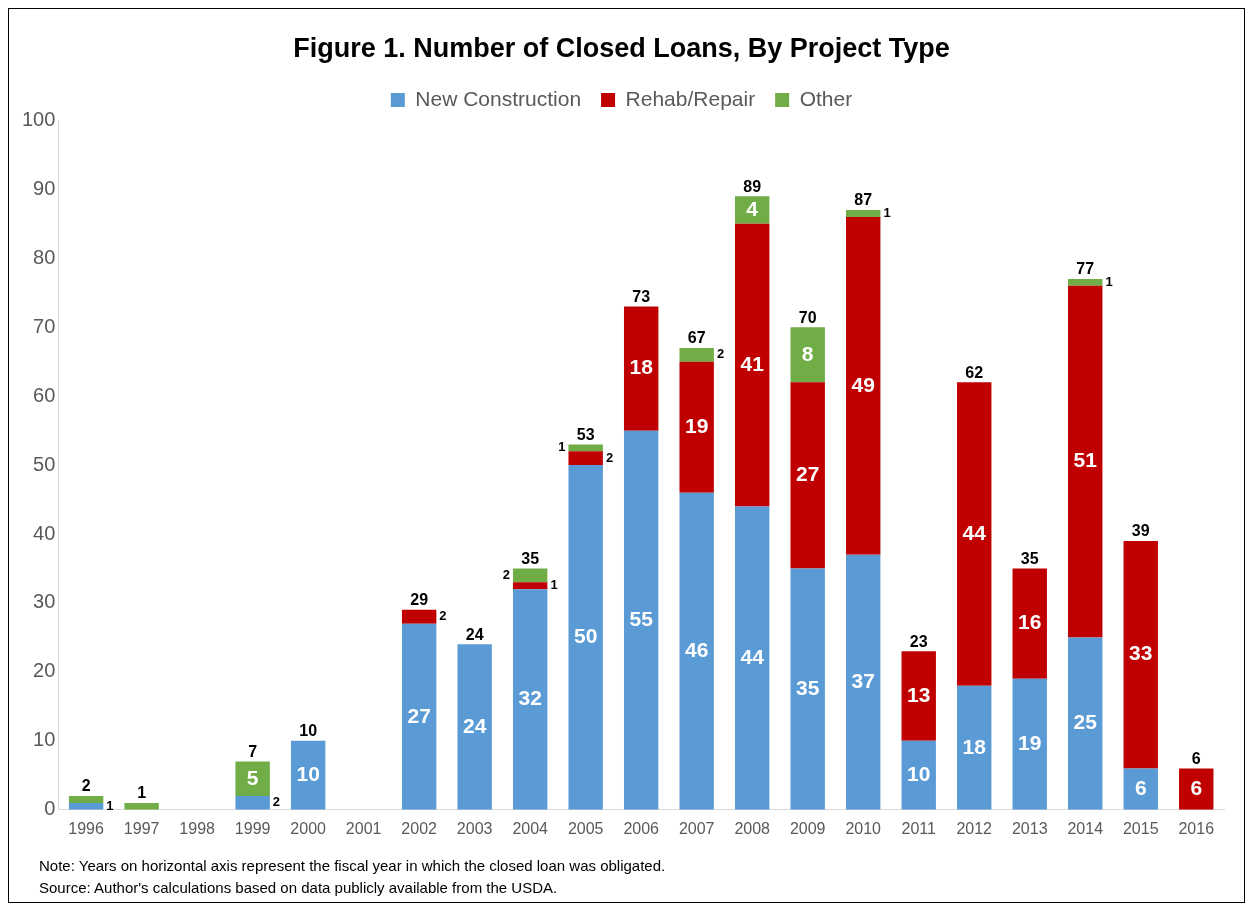 Image resolution: width=1255 pixels, height=913 pixels. I want to click on x-tick-label: 1996, so click(86, 828).